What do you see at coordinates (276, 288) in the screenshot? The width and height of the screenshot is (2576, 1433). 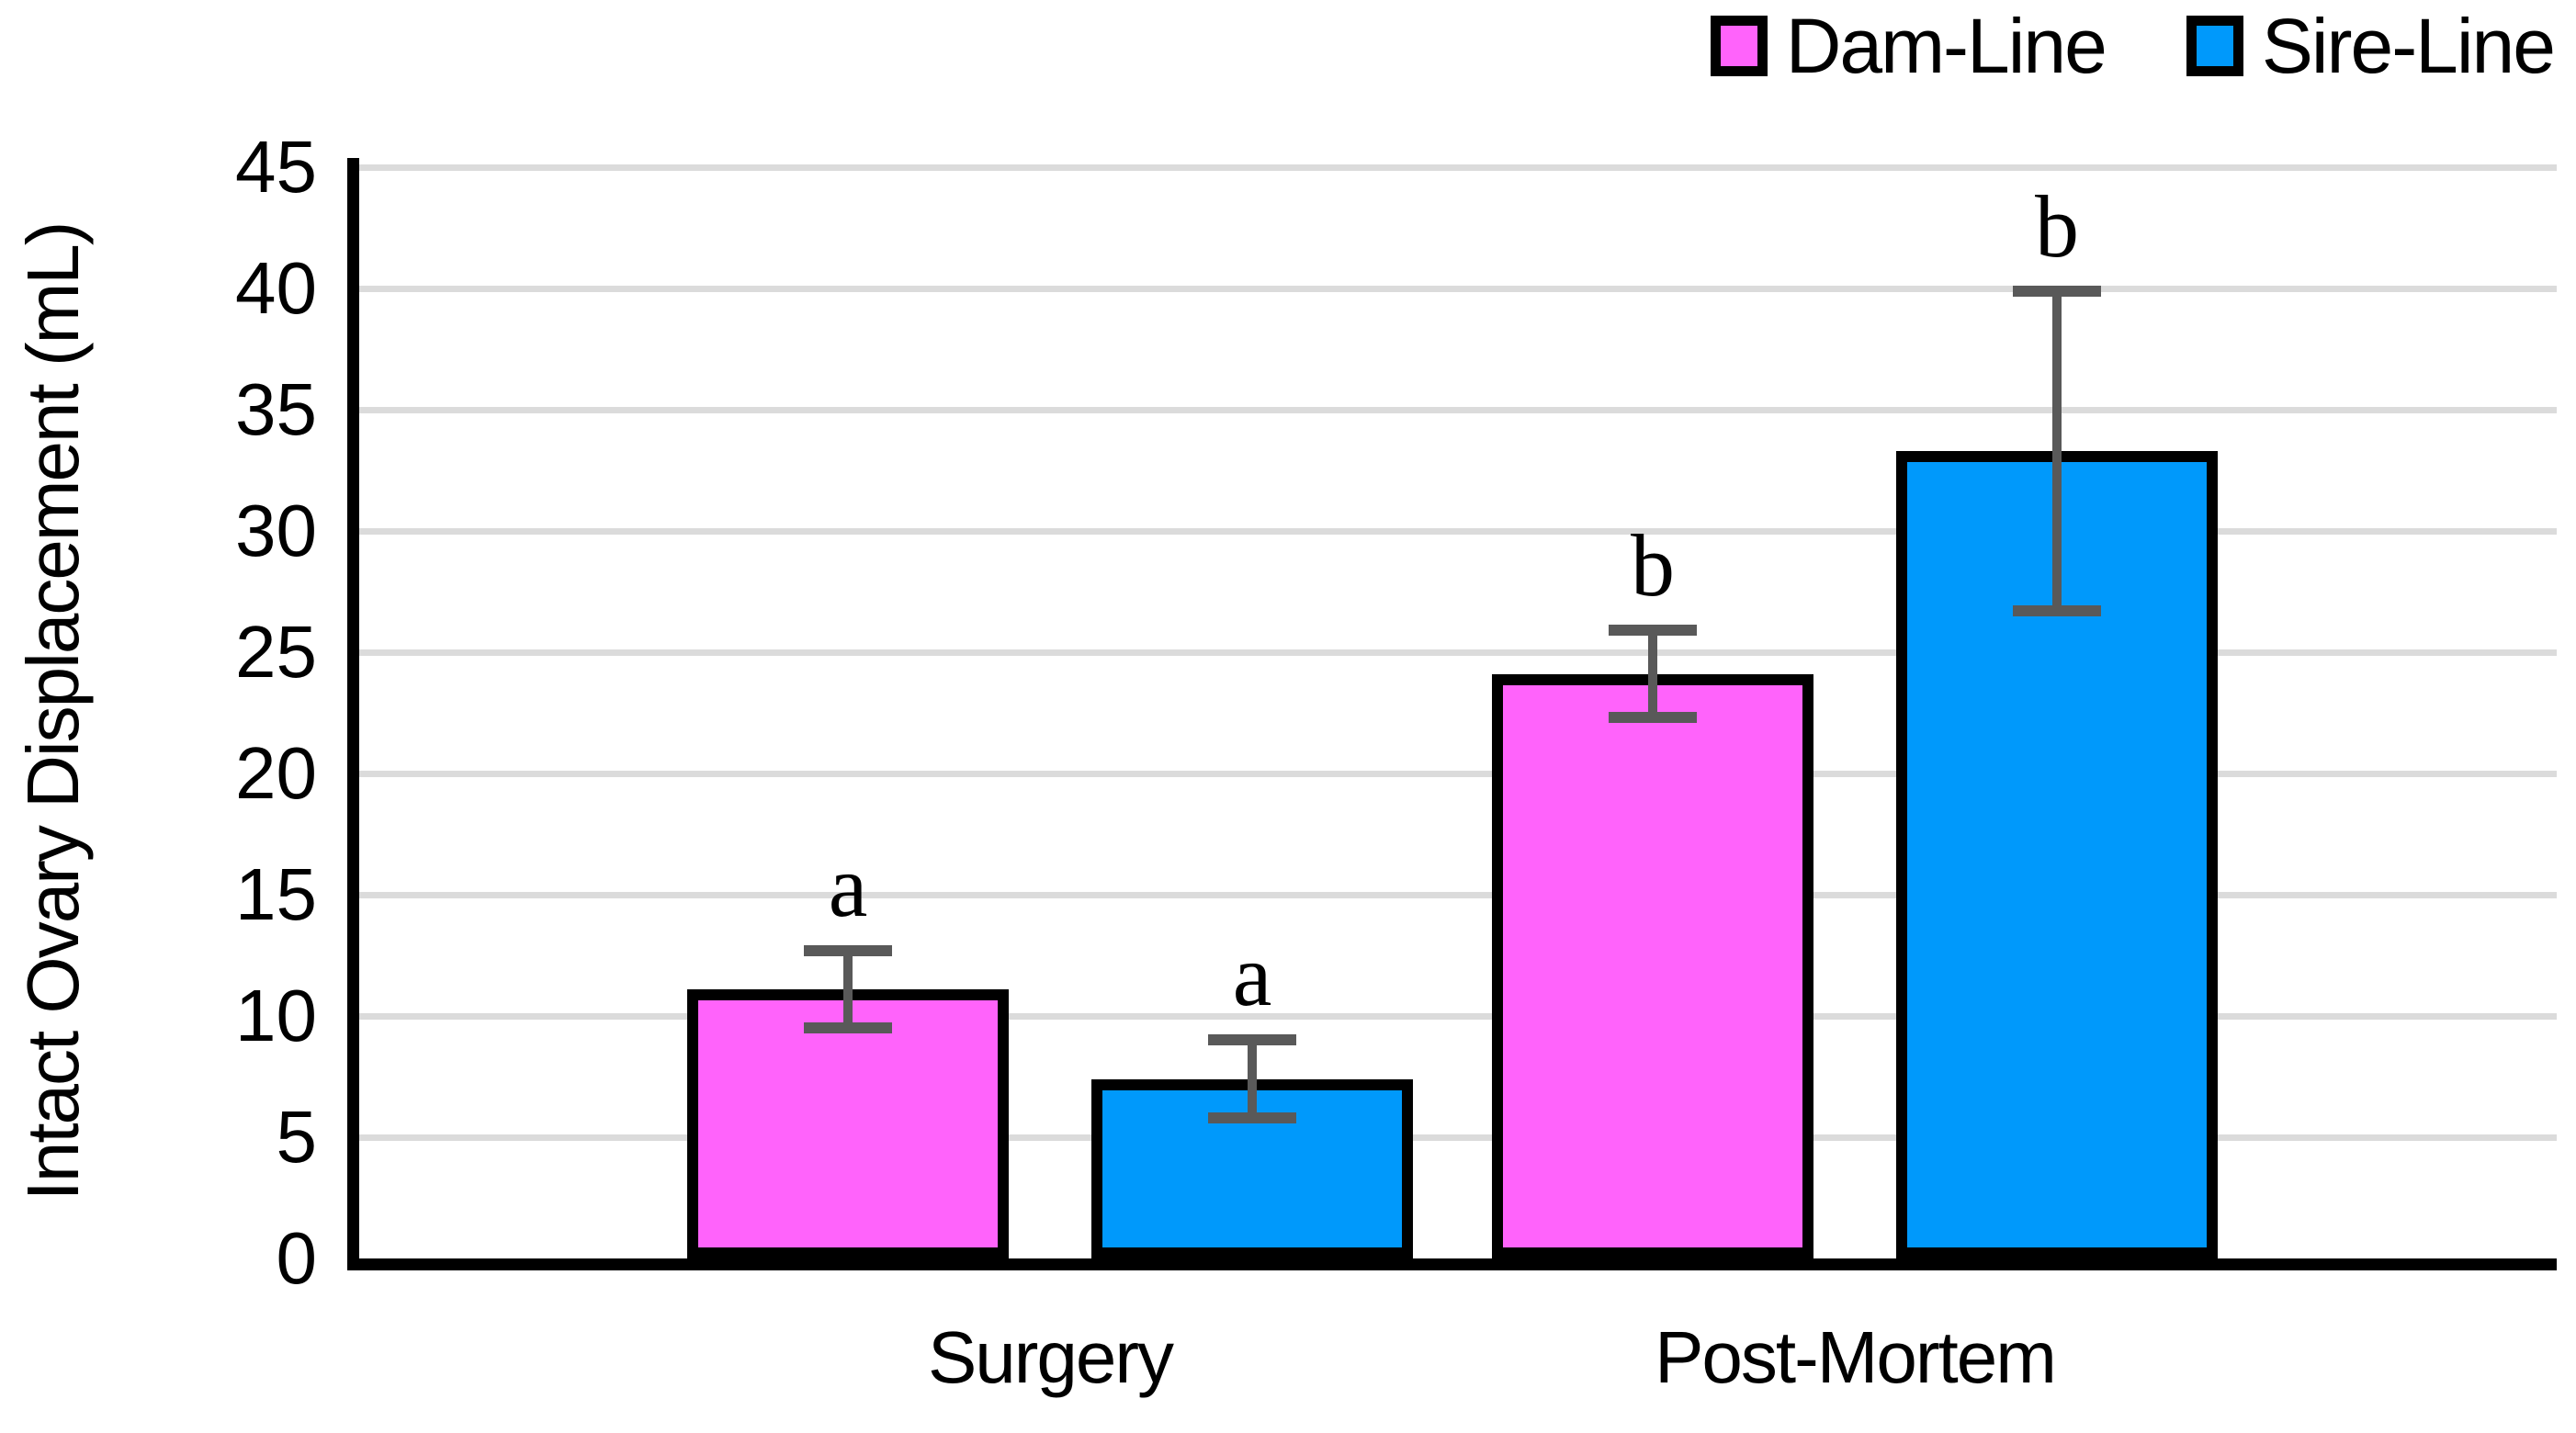 I see `y-tick-label-40: 40` at bounding box center [276, 288].